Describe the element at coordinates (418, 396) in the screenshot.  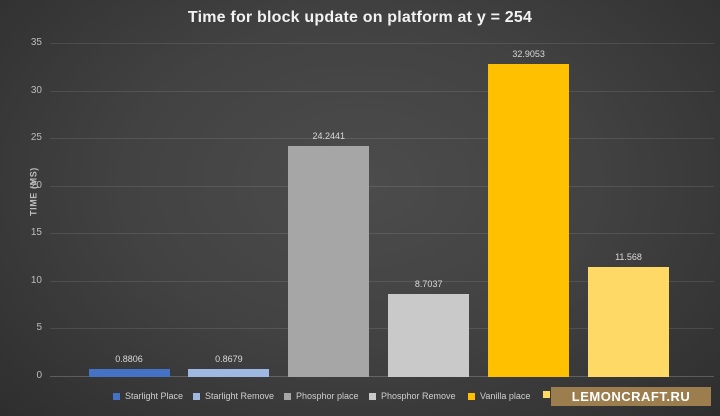
I see `legend-label: Phosphor Remove` at that location.